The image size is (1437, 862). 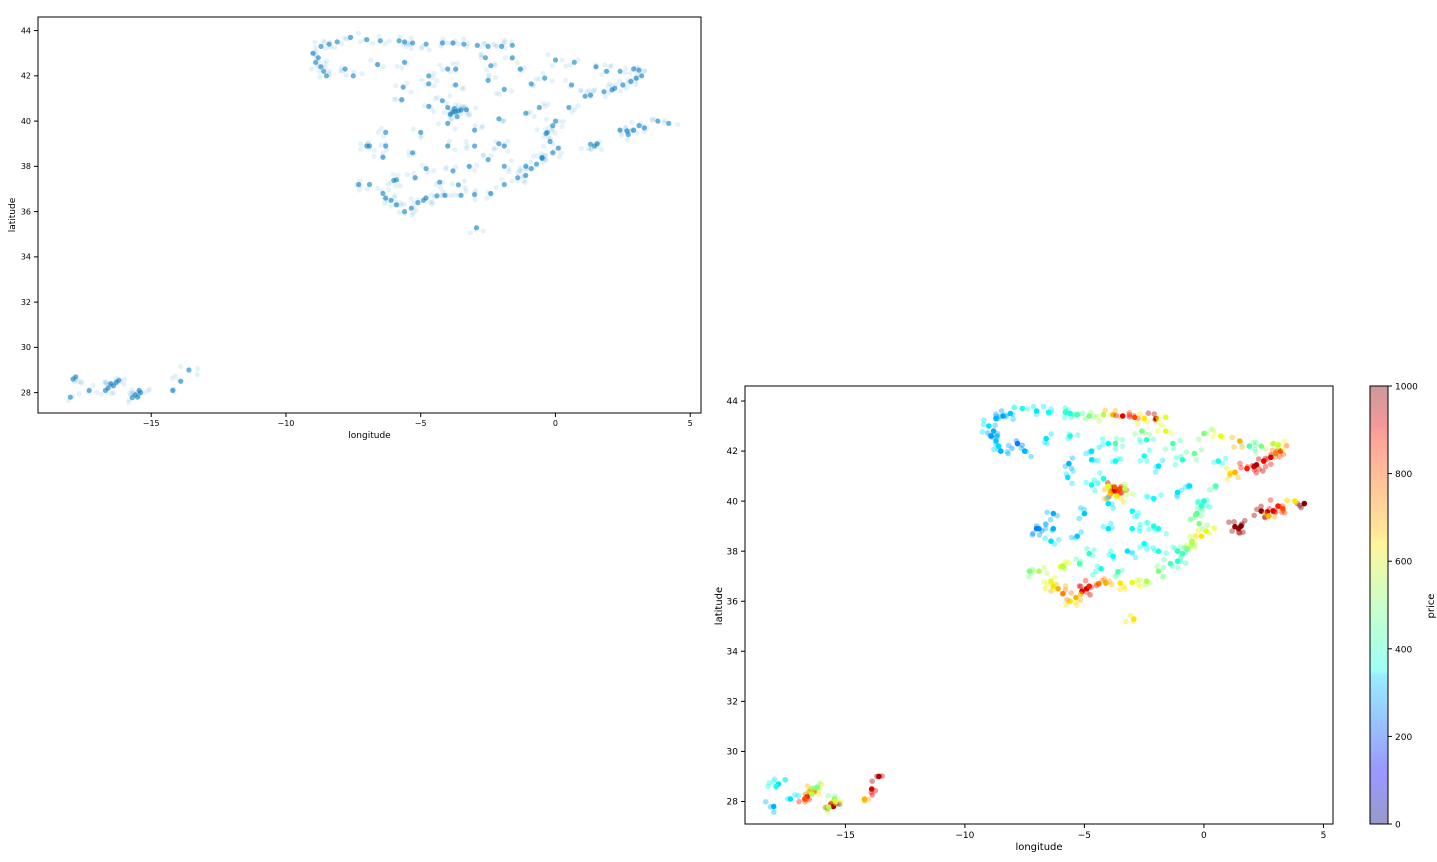 I want to click on y-tick-label: 34, so click(x=733, y=652).